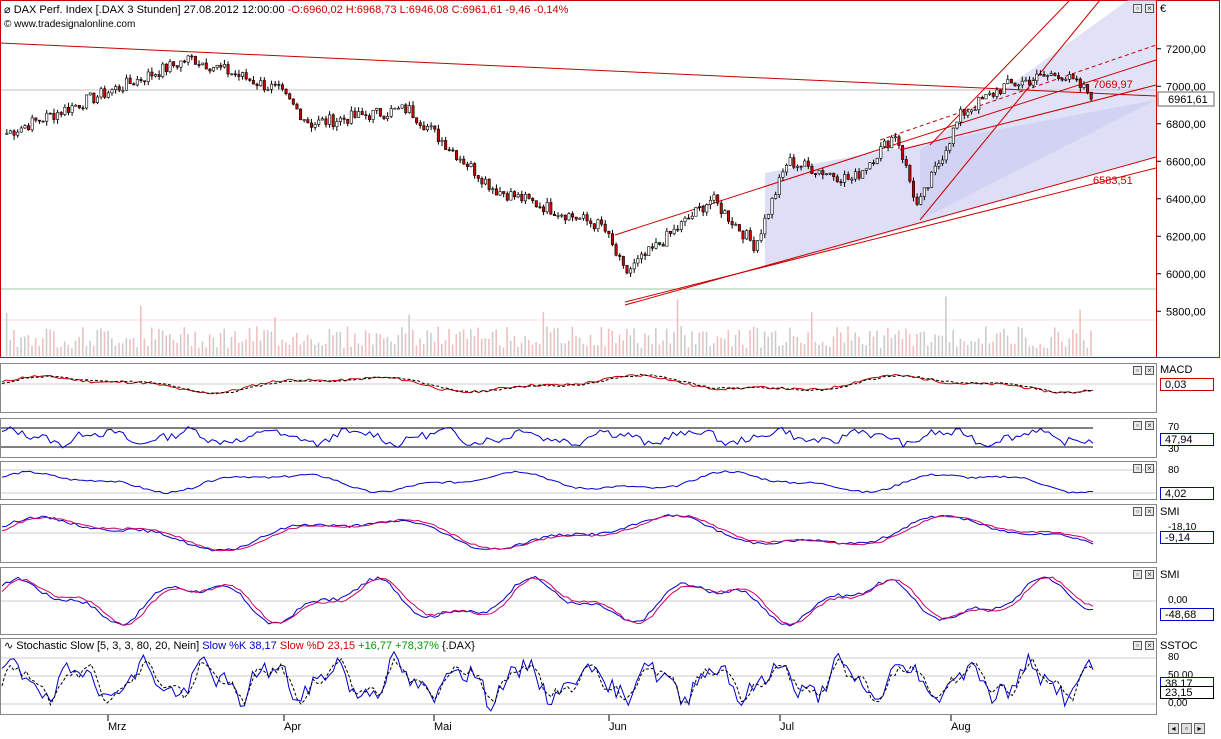  What do you see at coordinates (1137, 574) in the screenshot?
I see `smi2-restore-icon: ▫` at bounding box center [1137, 574].